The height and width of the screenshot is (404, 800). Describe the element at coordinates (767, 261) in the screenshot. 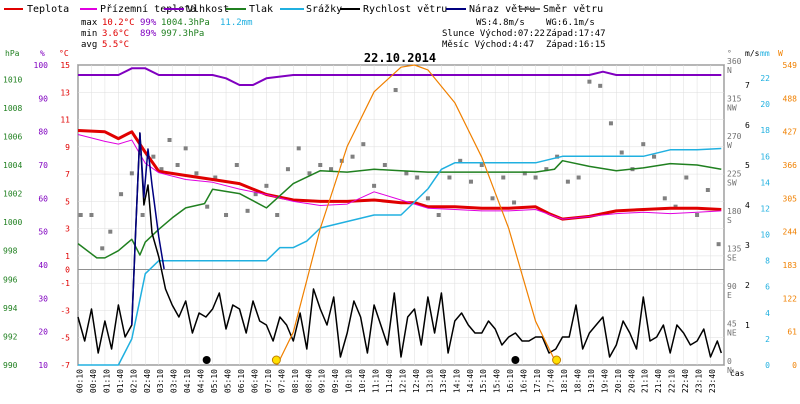

I see `precipitation-tick-label: 8` at that location.